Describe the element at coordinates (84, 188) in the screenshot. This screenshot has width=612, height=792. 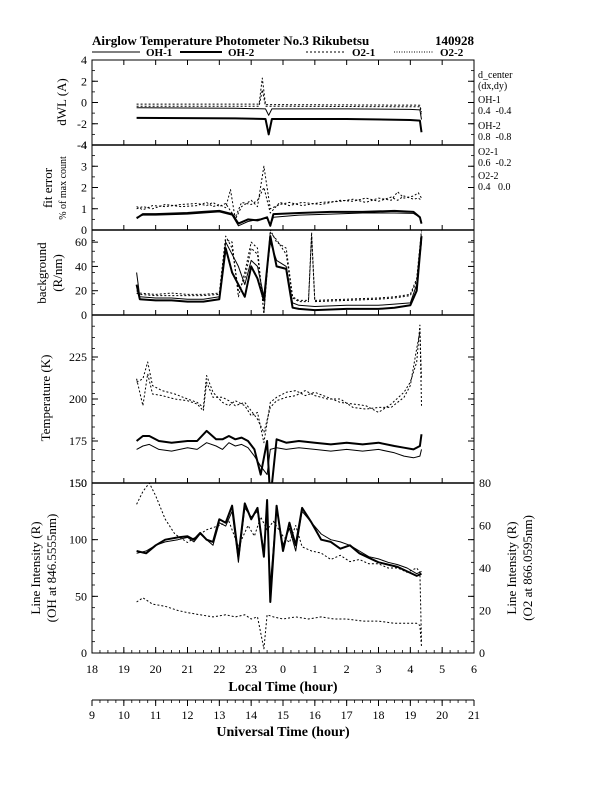
I see `fit-ytick-label: 2` at that location.